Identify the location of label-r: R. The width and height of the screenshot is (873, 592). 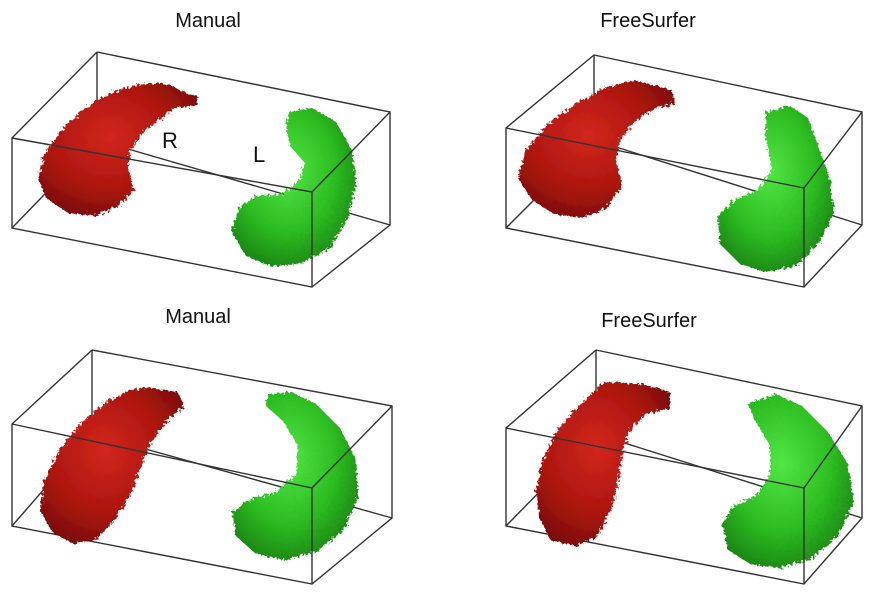
(170, 140).